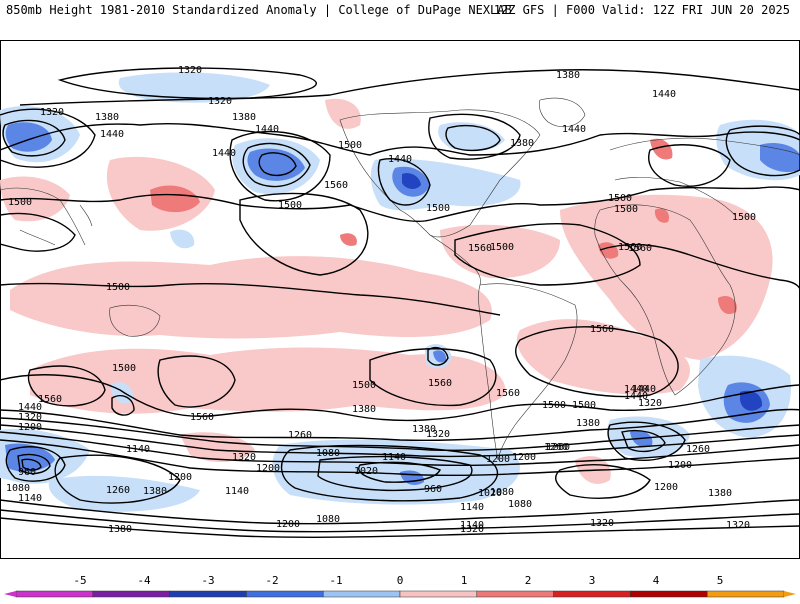 Image resolution: width=800 pixels, height=604 pixels. Describe the element at coordinates (411, 181) in the screenshot. I see `neg-core-deep-north-america` at that location.